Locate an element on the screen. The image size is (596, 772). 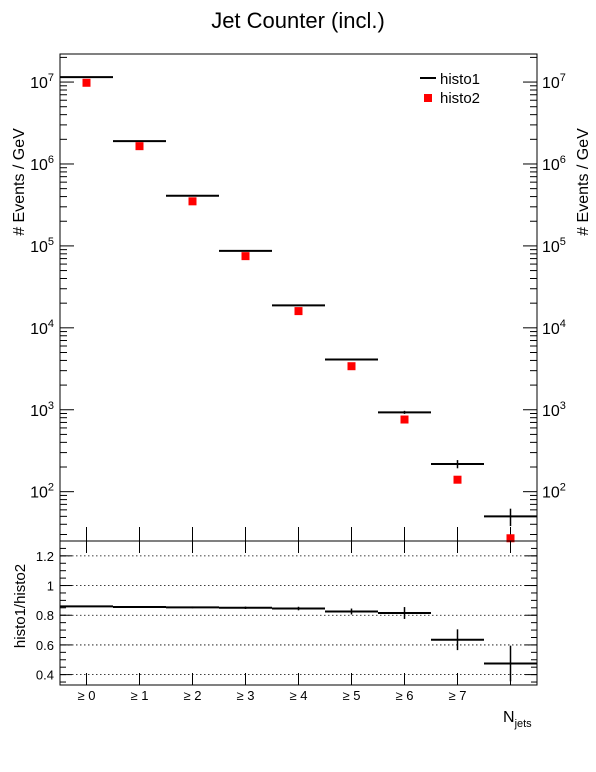
xtick-label: ≥ 5 is located at coordinates (352, 695).